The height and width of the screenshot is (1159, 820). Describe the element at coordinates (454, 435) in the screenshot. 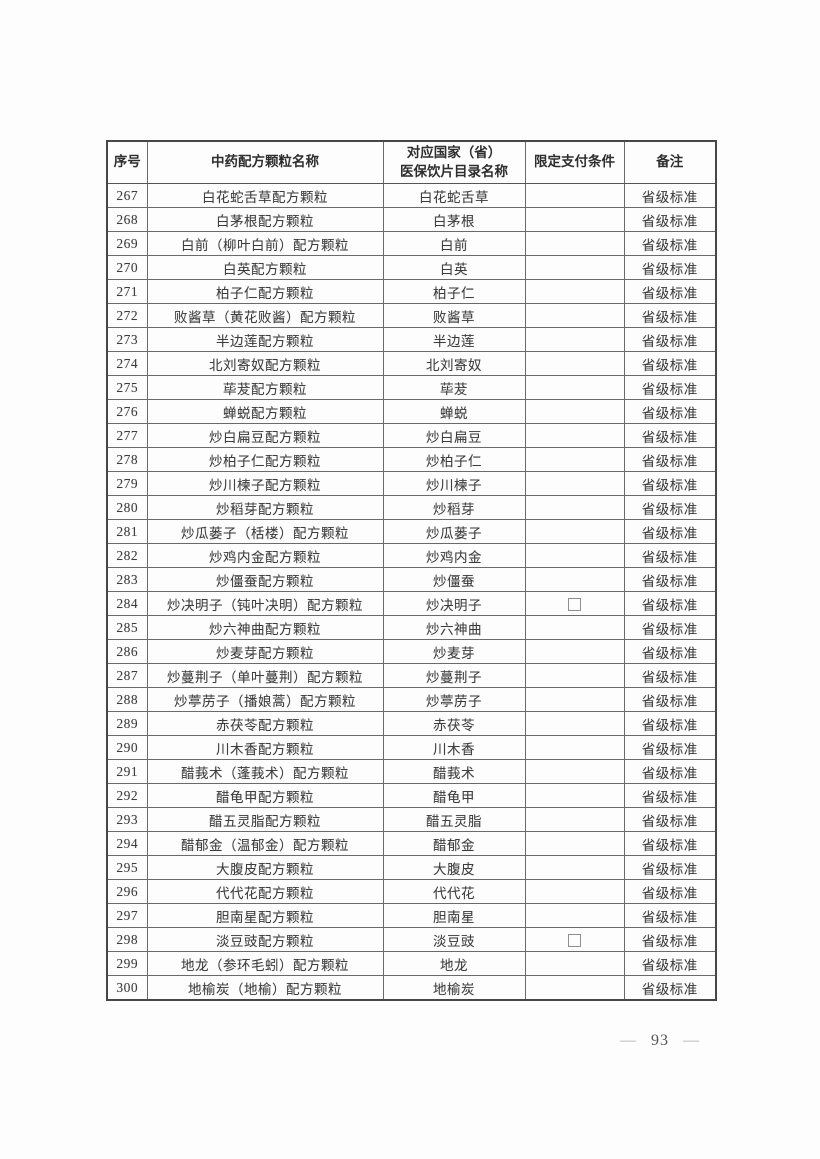

I see `cell-catalog-name: 炒白扁豆` at that location.